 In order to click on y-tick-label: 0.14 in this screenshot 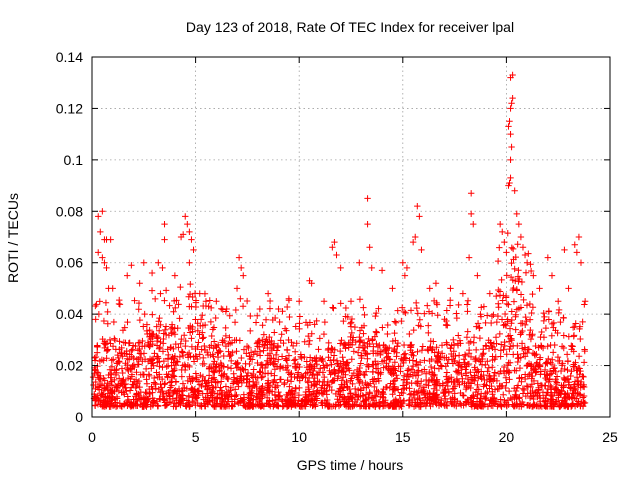, I will do `click(69, 57)`.